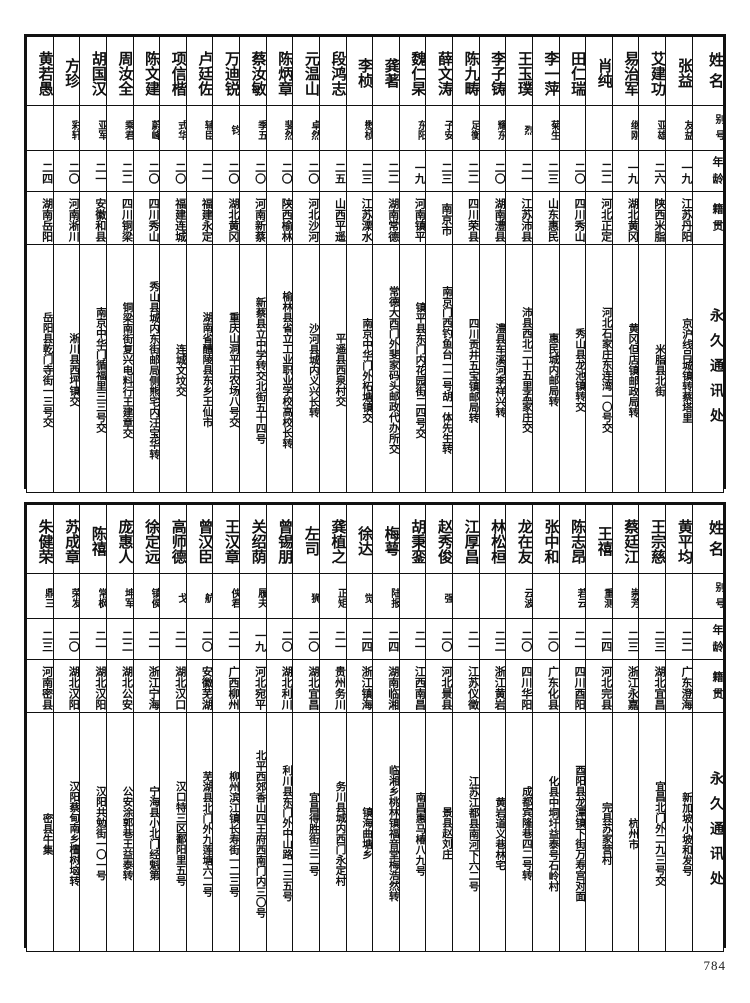 The image size is (750, 1003). What do you see at coordinates (93, 832) in the screenshot?
I see `cell-address: 汉阳共勉街一〇一号` at bounding box center [93, 832].